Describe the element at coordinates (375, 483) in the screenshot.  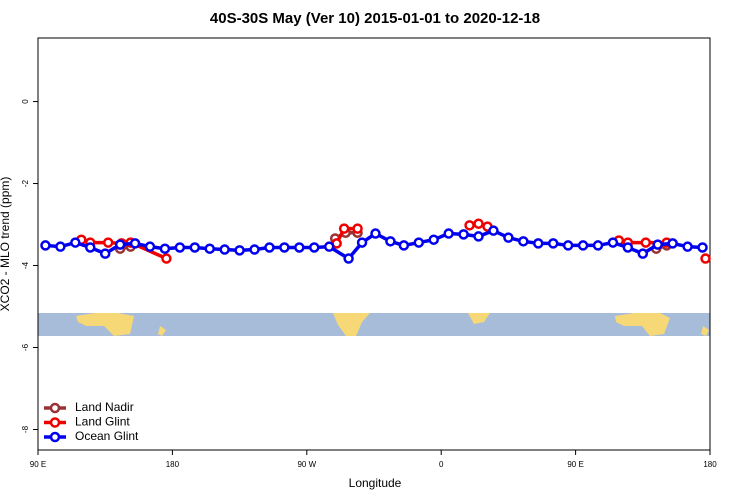
I see `x-axis-label: Longitude` at that location.